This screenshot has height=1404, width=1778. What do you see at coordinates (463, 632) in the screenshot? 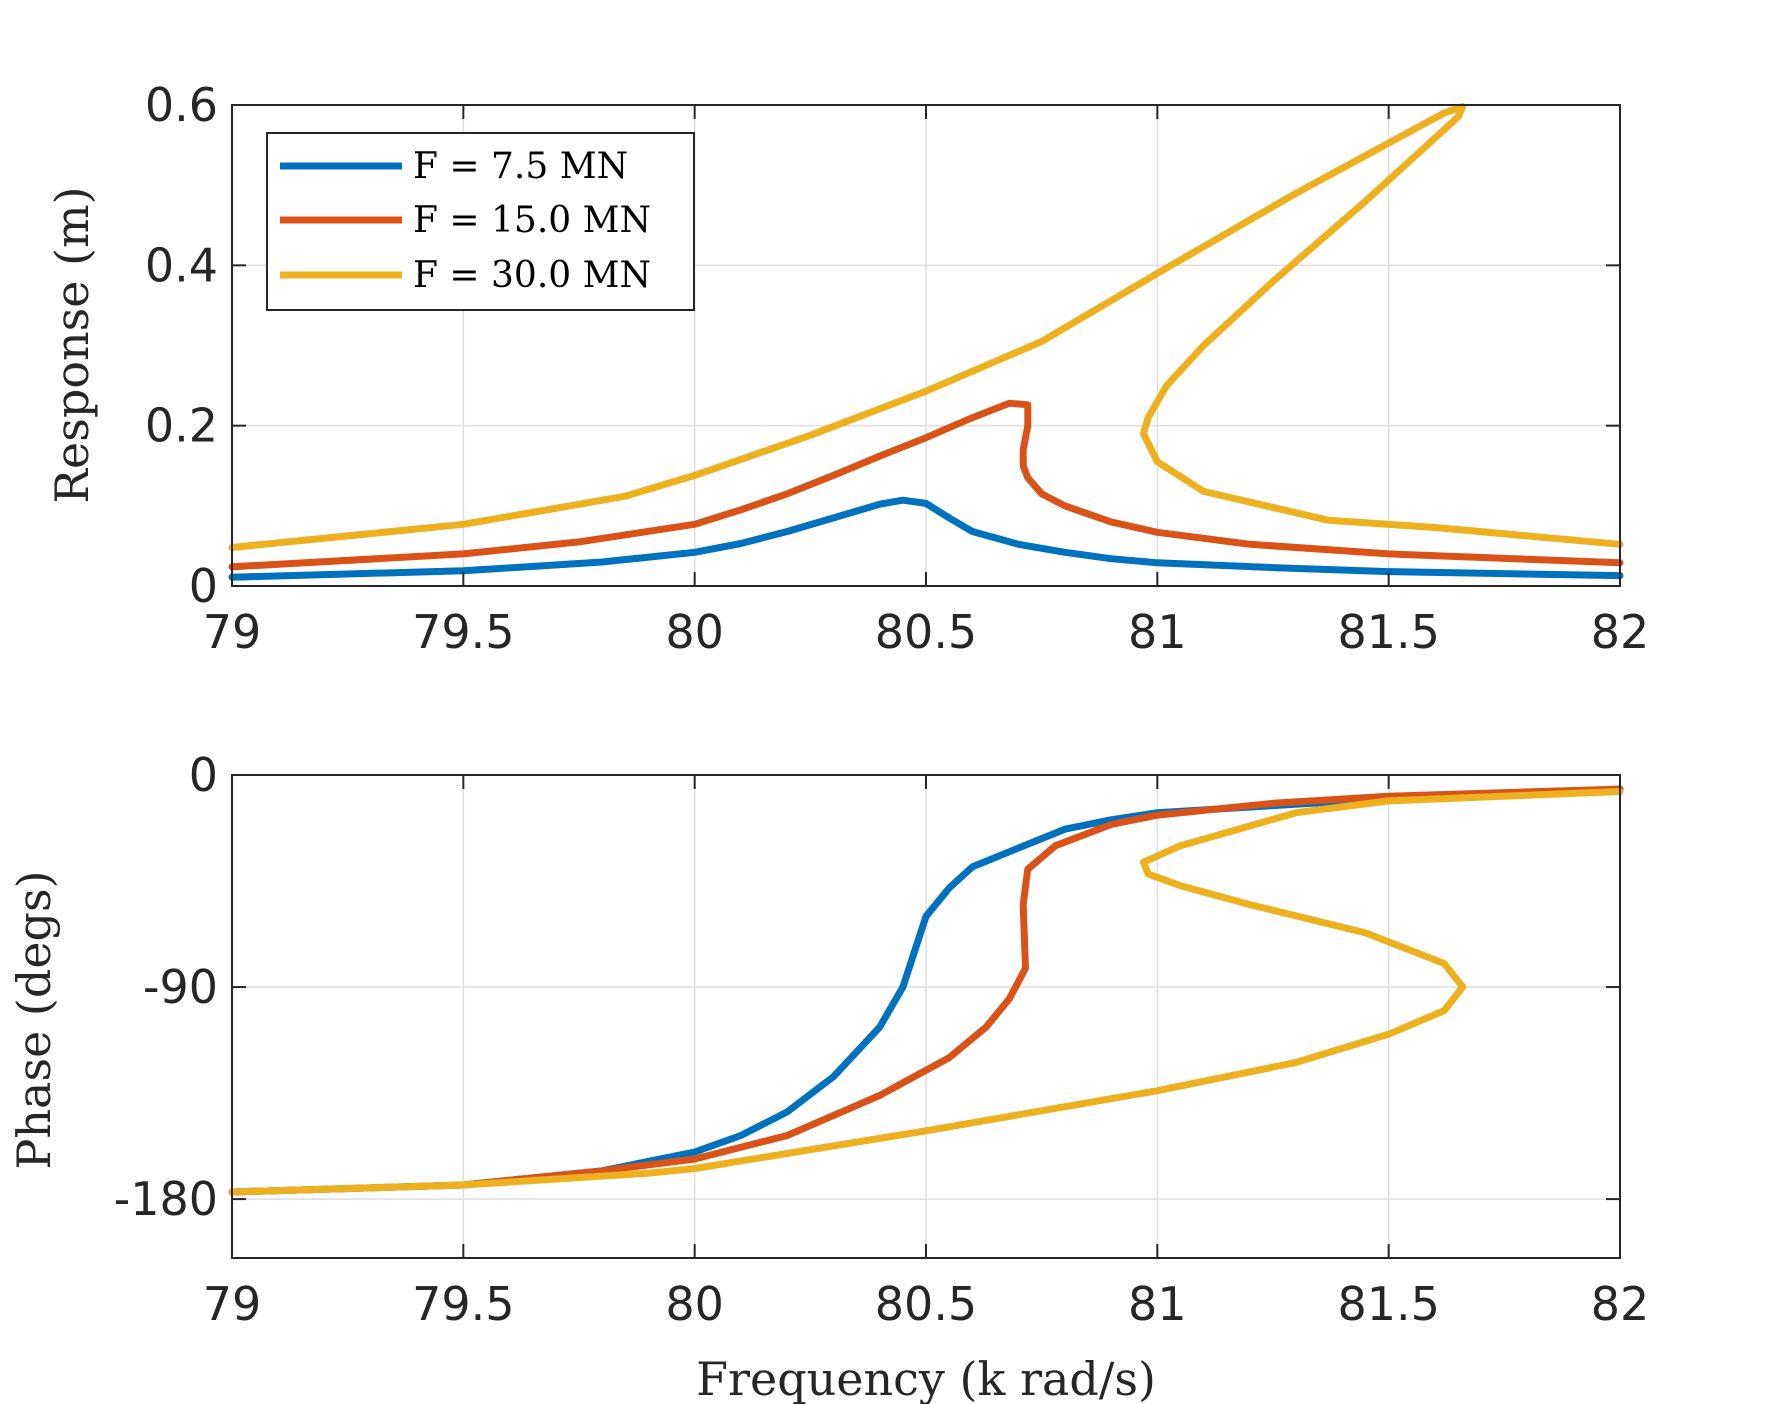
I see `response-x-tick-label: 79.5` at bounding box center [463, 632].